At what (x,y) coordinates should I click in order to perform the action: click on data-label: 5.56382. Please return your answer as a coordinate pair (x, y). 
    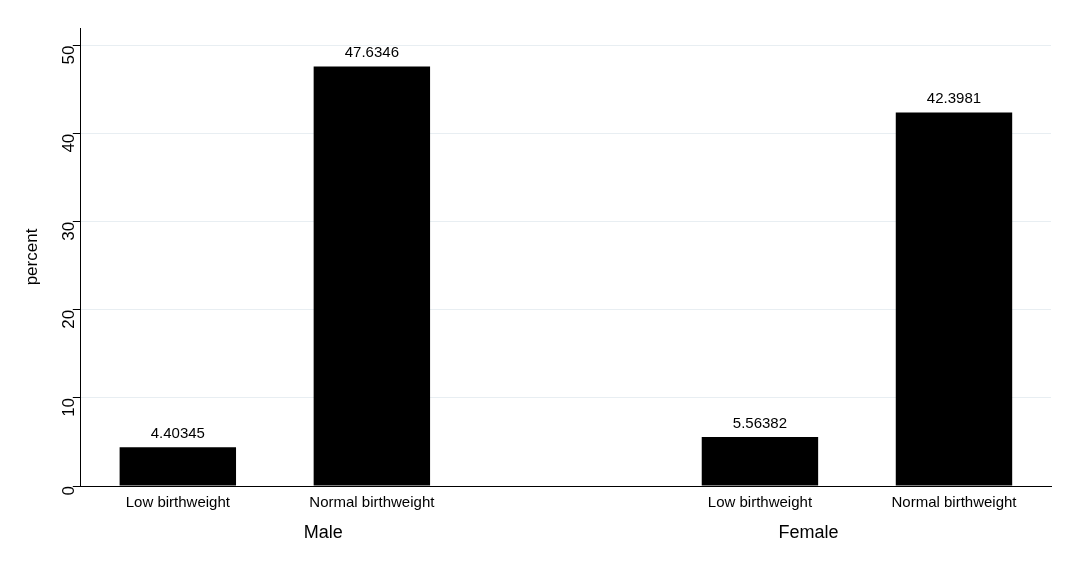
    Looking at the image, I should click on (760, 422).